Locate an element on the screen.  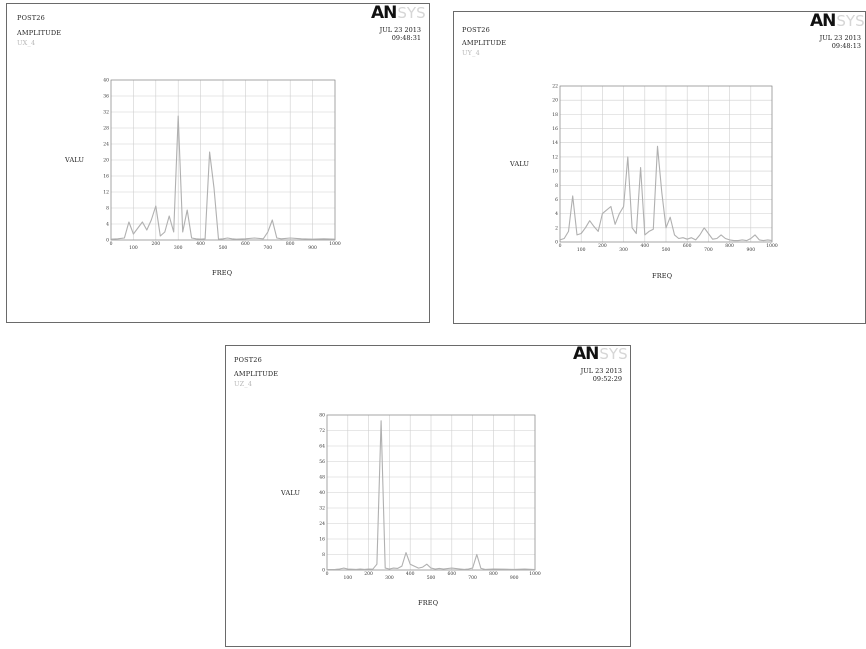
dof-tag: UZ_4 is located at coordinates (243, 384).